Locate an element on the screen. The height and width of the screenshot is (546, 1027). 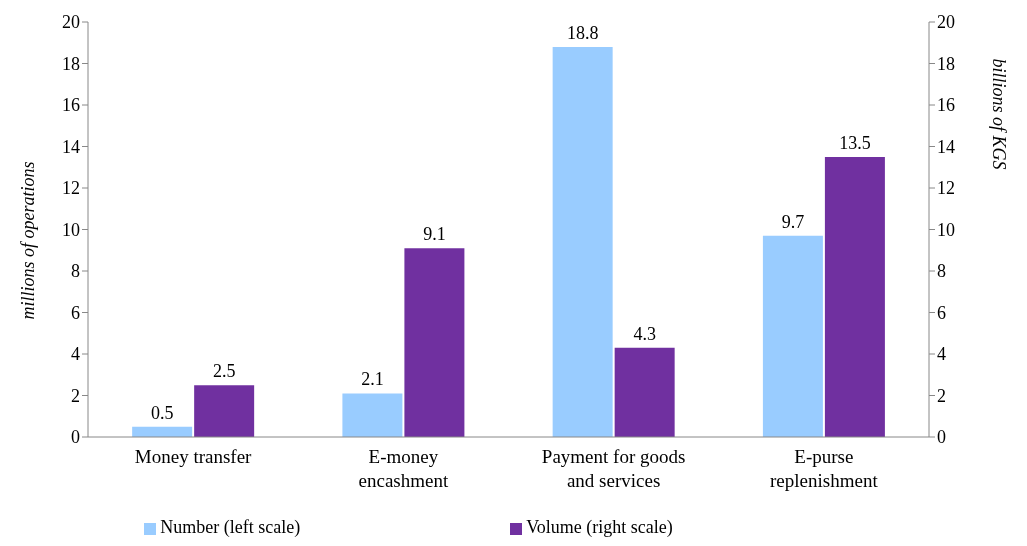
x-tick-label: Money transfer is located at coordinates (193, 456).